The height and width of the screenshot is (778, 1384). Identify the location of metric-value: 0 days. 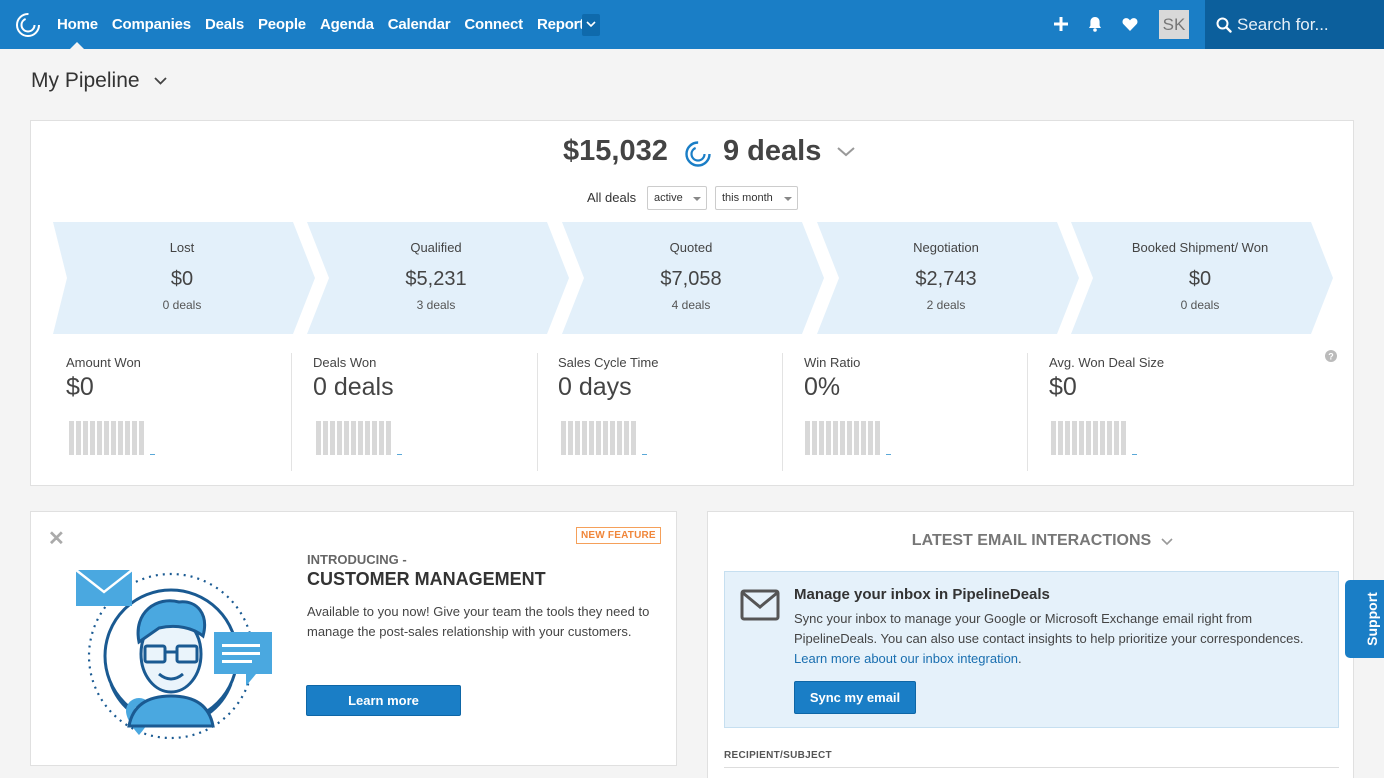
(595, 387).